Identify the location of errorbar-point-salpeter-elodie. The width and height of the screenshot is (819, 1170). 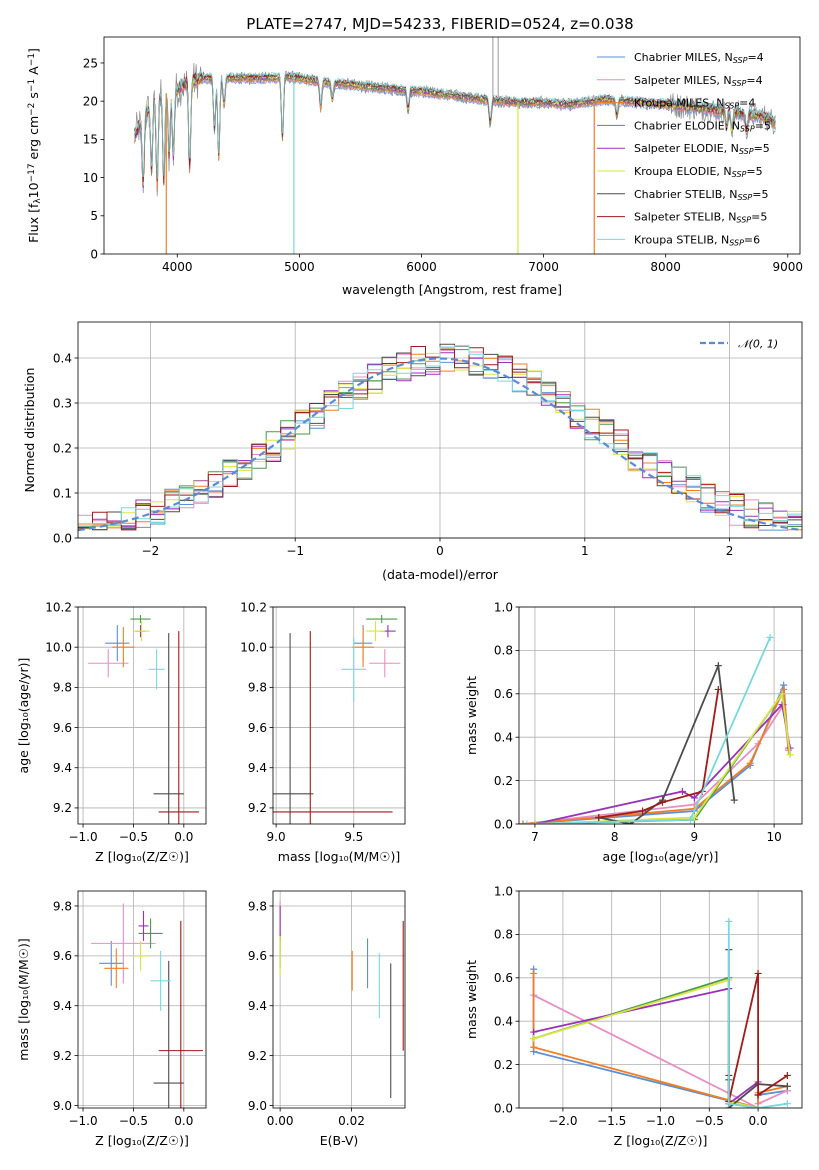
(143, 925).